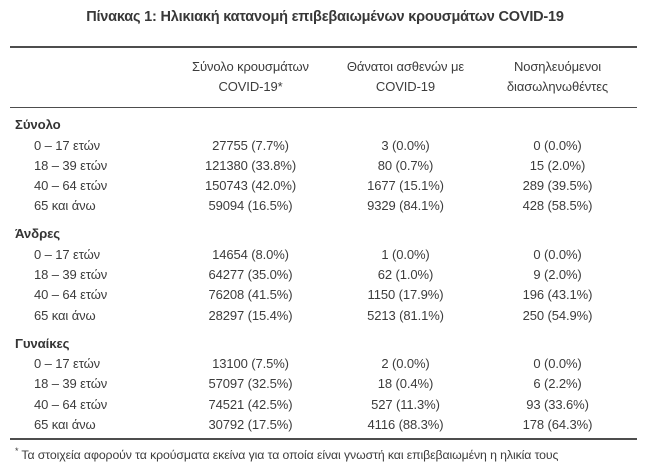 The height and width of the screenshot is (463, 650). What do you see at coordinates (323, 341) in the screenshot?
I see `section-row-women: Γυναίκες` at bounding box center [323, 341].